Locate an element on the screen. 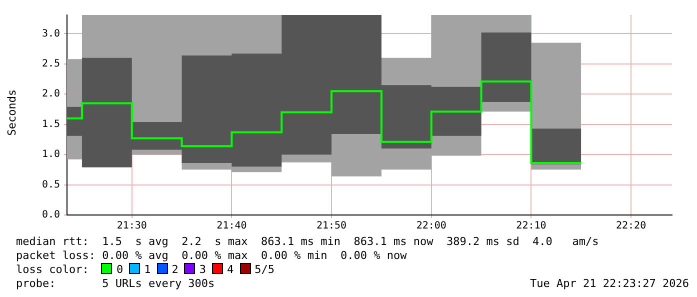  y-tick-label: 2.5 is located at coordinates (51, 64).